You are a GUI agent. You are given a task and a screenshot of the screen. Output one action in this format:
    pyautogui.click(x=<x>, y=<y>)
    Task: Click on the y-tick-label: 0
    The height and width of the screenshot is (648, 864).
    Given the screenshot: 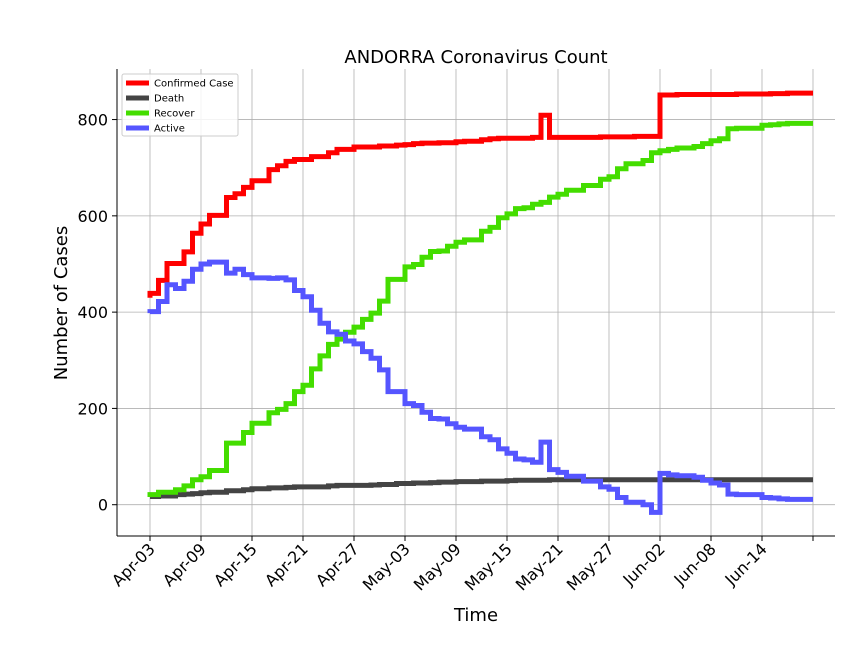 What is the action you would take?
    pyautogui.click(x=103, y=505)
    